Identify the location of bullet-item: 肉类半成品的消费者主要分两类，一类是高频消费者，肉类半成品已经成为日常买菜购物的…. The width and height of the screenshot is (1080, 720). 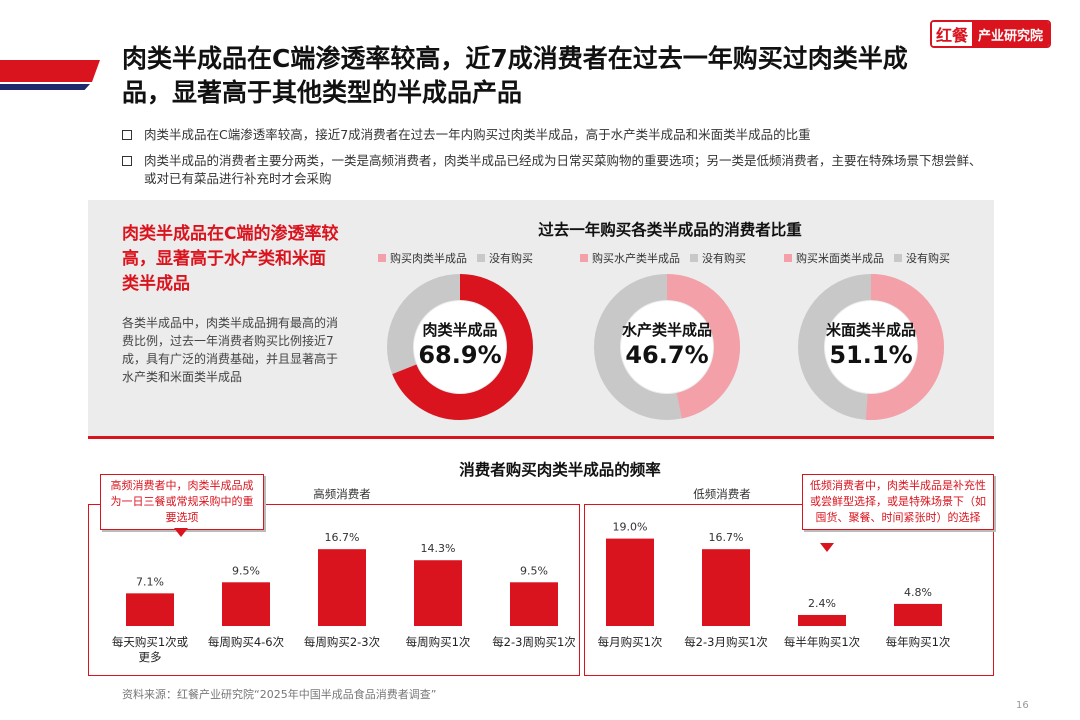
(552, 170).